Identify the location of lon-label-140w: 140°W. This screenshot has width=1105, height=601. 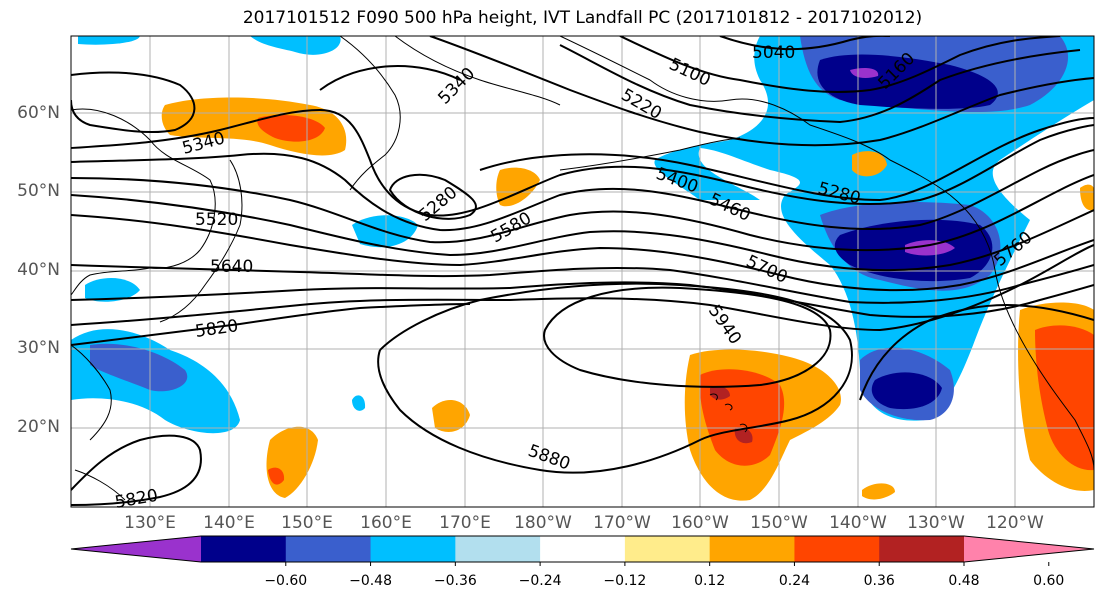
(858, 523).